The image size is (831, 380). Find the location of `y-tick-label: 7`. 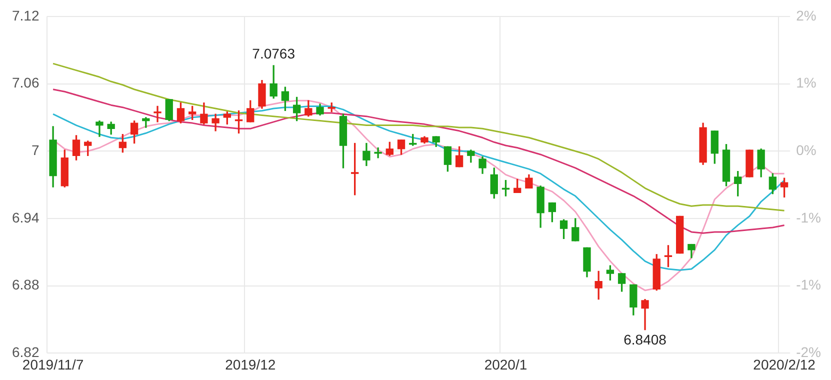

y-tick-label: 7 is located at coordinates (35, 150).